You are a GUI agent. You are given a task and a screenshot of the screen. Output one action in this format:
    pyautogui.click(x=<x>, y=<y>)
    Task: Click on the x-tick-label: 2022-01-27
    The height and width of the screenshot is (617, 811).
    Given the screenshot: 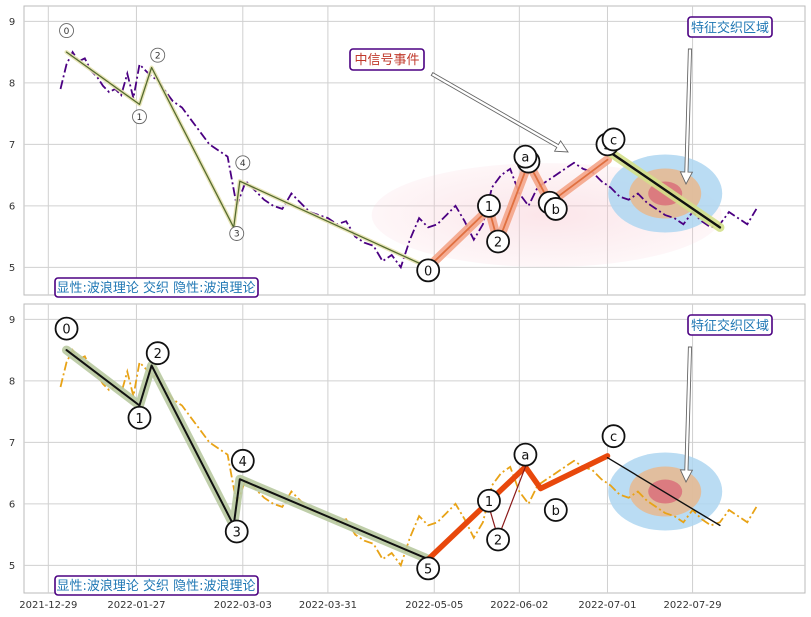 What is the action you would take?
    pyautogui.click(x=136, y=605)
    